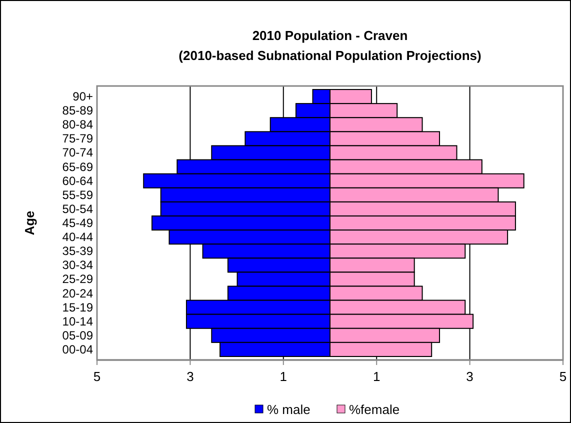 The image size is (571, 423). Describe the element at coordinates (78, 223) in the screenshot. I see `y-tick-label: 45-49` at that location.